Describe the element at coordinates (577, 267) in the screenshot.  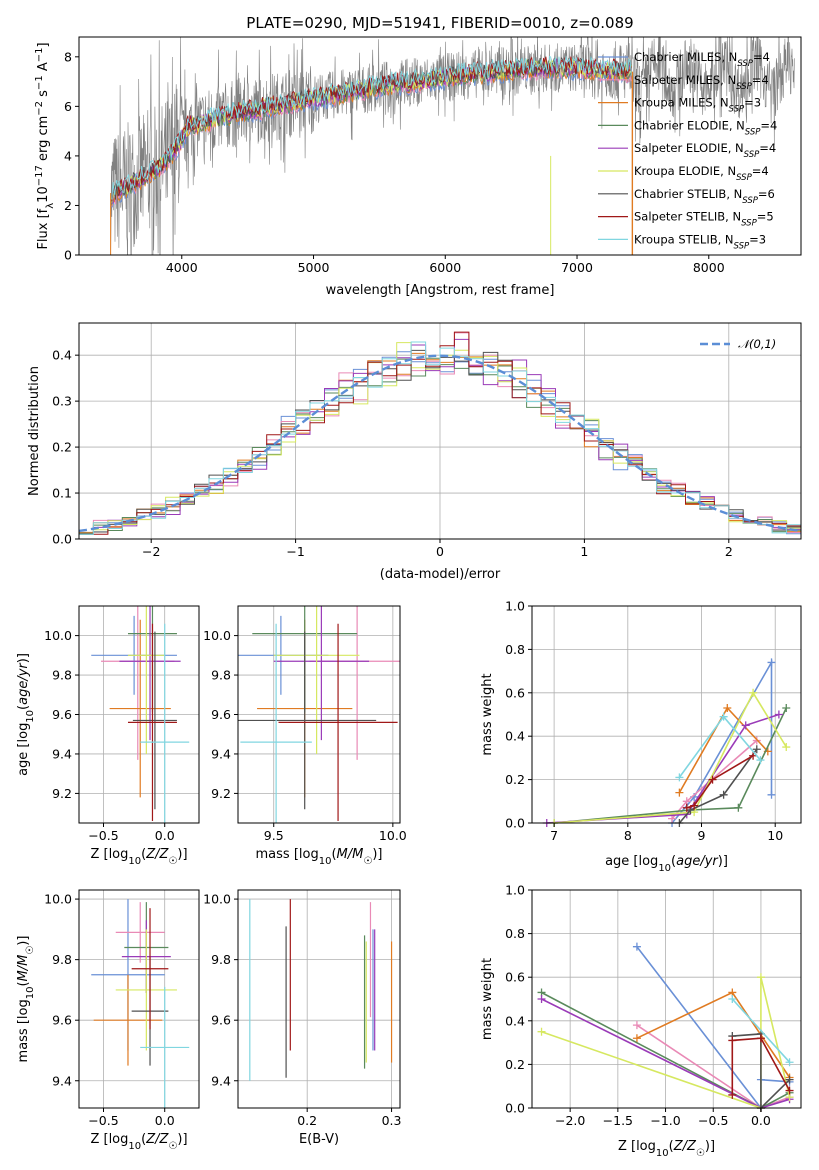
I see `x-tick-label: 7000` at that location.